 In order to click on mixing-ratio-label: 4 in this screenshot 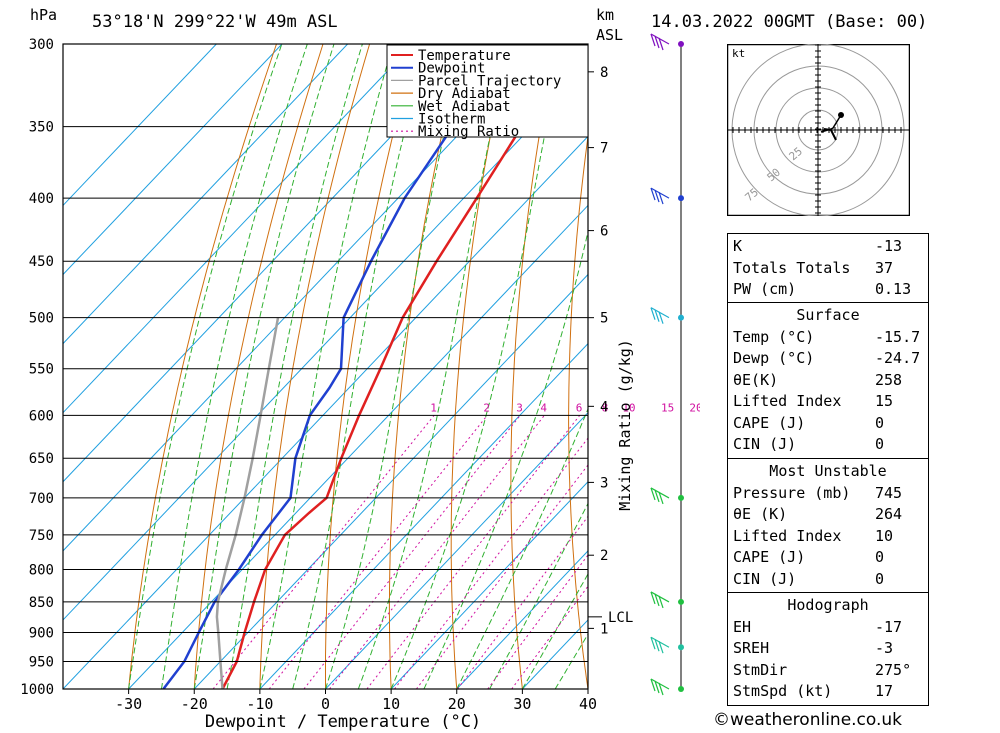, I will do `click(543, 407)`.